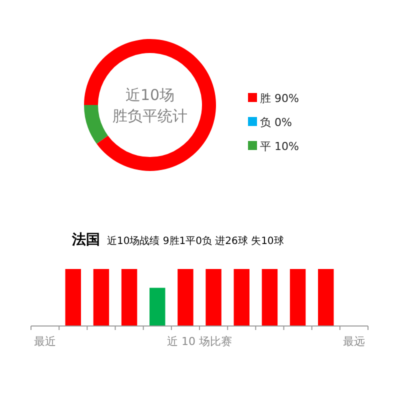  I want to click on x-axis-title: 近 10 场比赛, so click(199, 341).